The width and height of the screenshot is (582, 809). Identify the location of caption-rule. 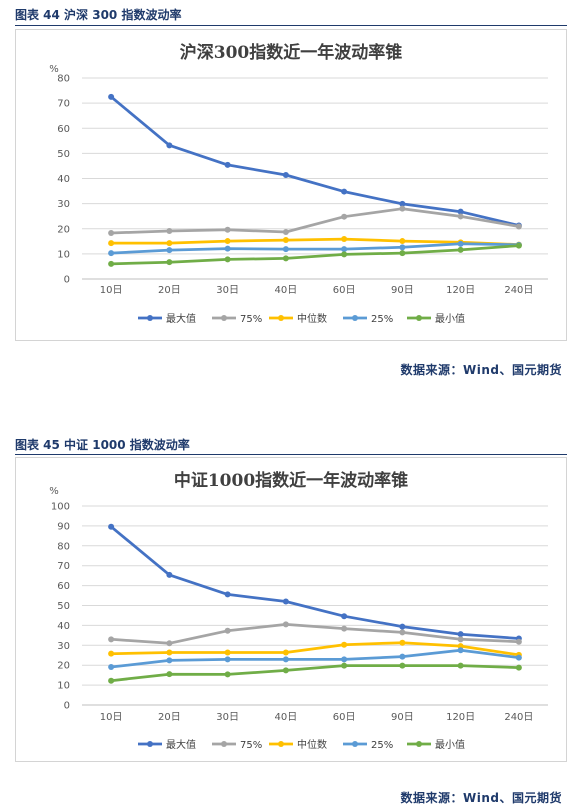
(291, 454).